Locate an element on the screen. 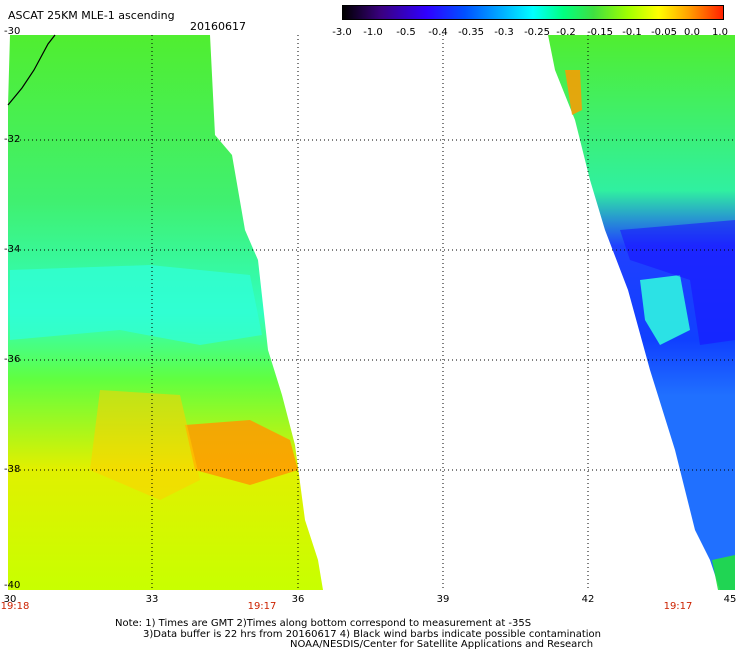 The height and width of the screenshot is (650, 740). map-date: 20160617 is located at coordinates (218, 26).